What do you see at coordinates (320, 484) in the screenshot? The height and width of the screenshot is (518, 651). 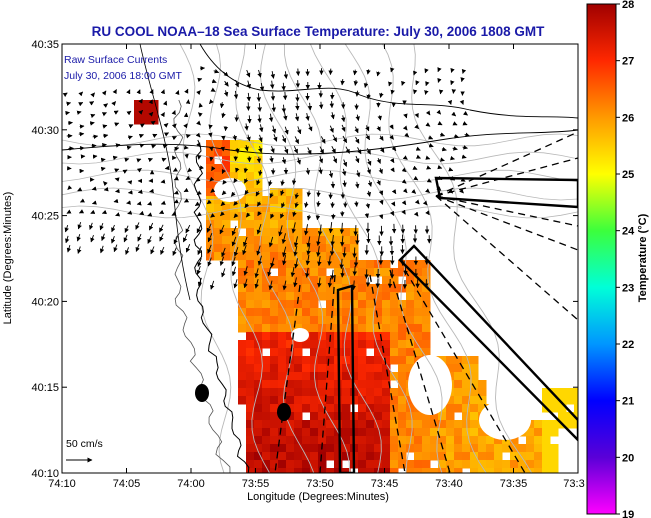 I see `x-tick-label: 73:50` at bounding box center [320, 484].